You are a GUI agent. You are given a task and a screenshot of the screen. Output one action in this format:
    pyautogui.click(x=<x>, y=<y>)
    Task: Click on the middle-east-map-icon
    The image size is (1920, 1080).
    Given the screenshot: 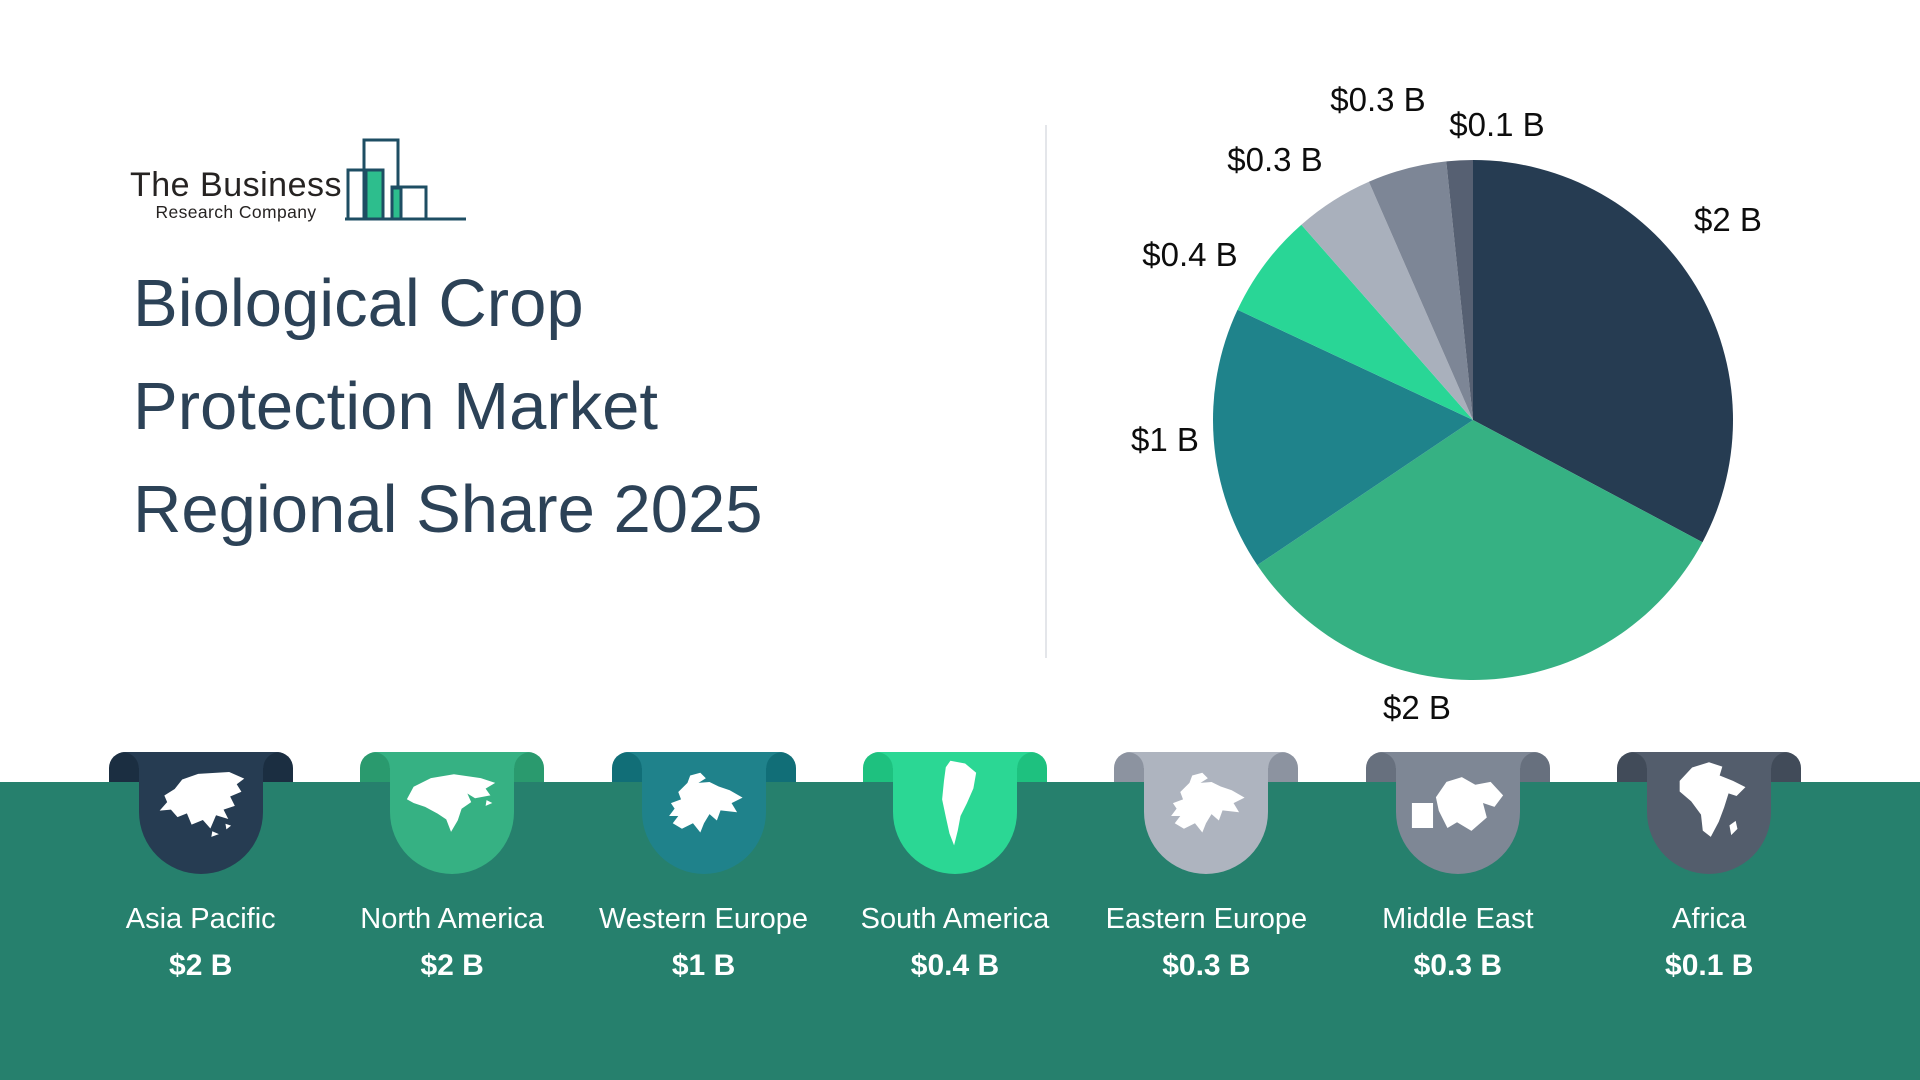 What is the action you would take?
    pyautogui.click(x=1458, y=804)
    